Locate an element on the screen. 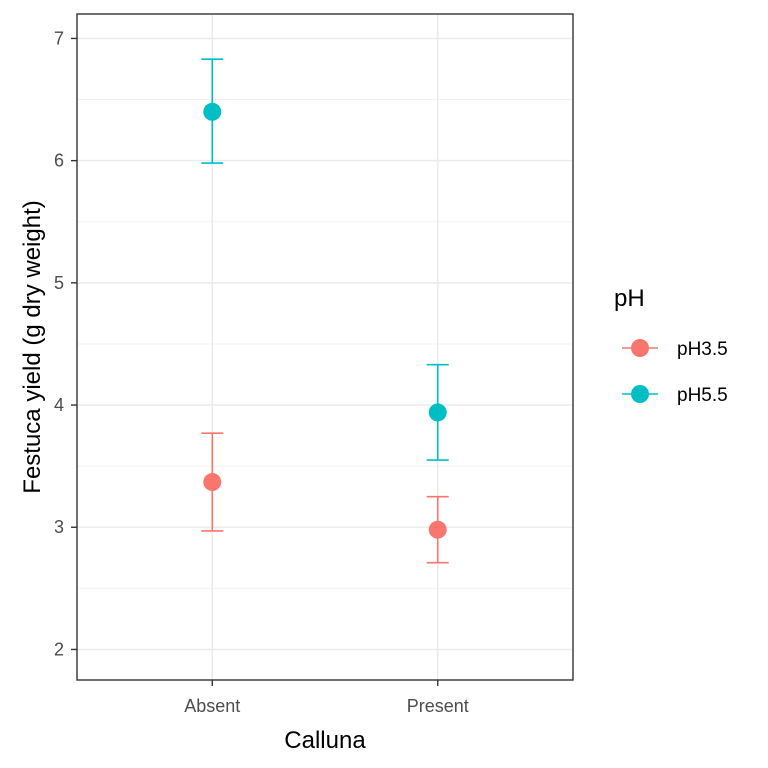  legend-title: pH is located at coordinates (629, 298).